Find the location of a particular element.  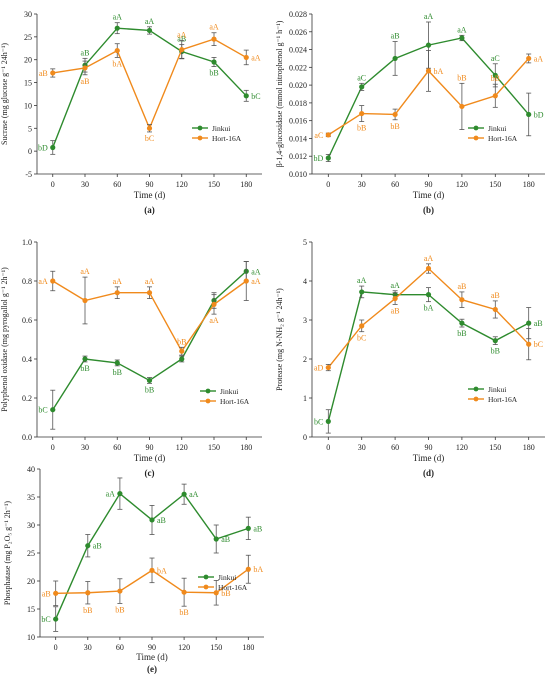

data-label: bD is located at coordinates (539, 114).